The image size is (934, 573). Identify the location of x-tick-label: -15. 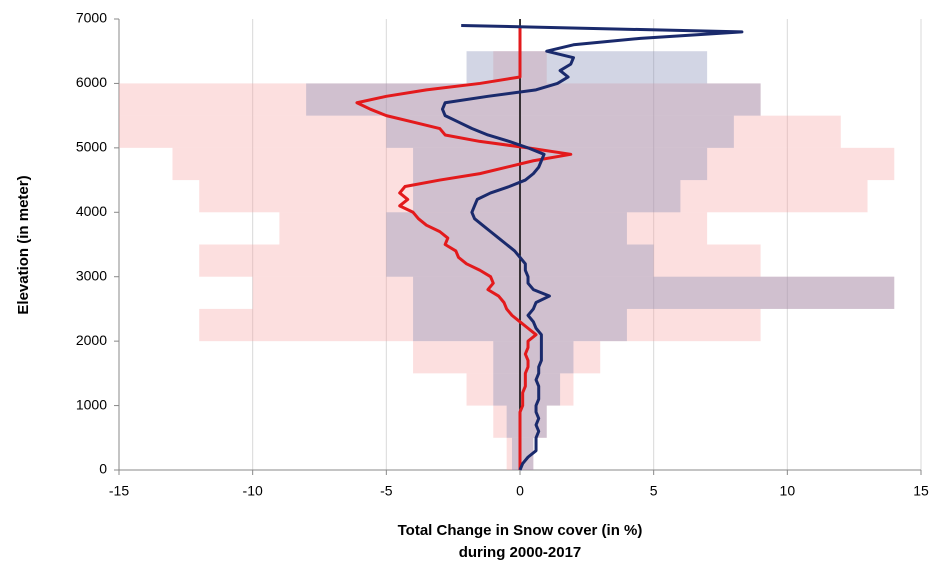
(119, 491).